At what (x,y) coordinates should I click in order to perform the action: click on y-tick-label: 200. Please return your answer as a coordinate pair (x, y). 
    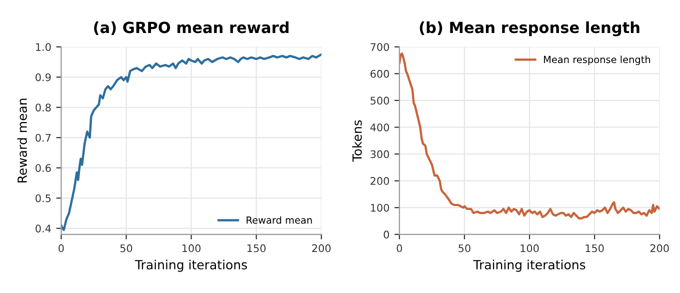
    Looking at the image, I should click on (380, 181).